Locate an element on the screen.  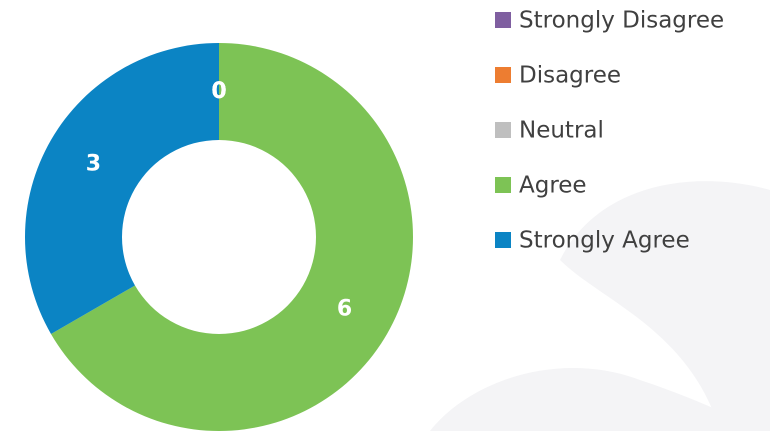
data-label: 3 is located at coordinates (93, 164).